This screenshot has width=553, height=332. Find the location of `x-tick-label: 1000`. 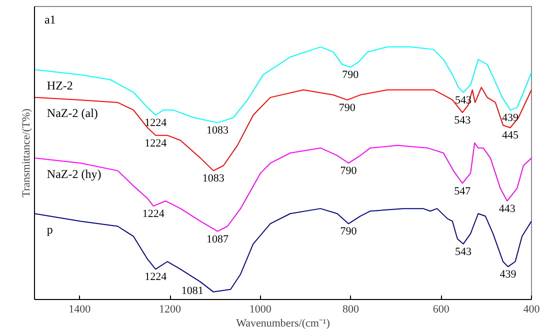

x-tick-label: 1000 is located at coordinates (260, 310).